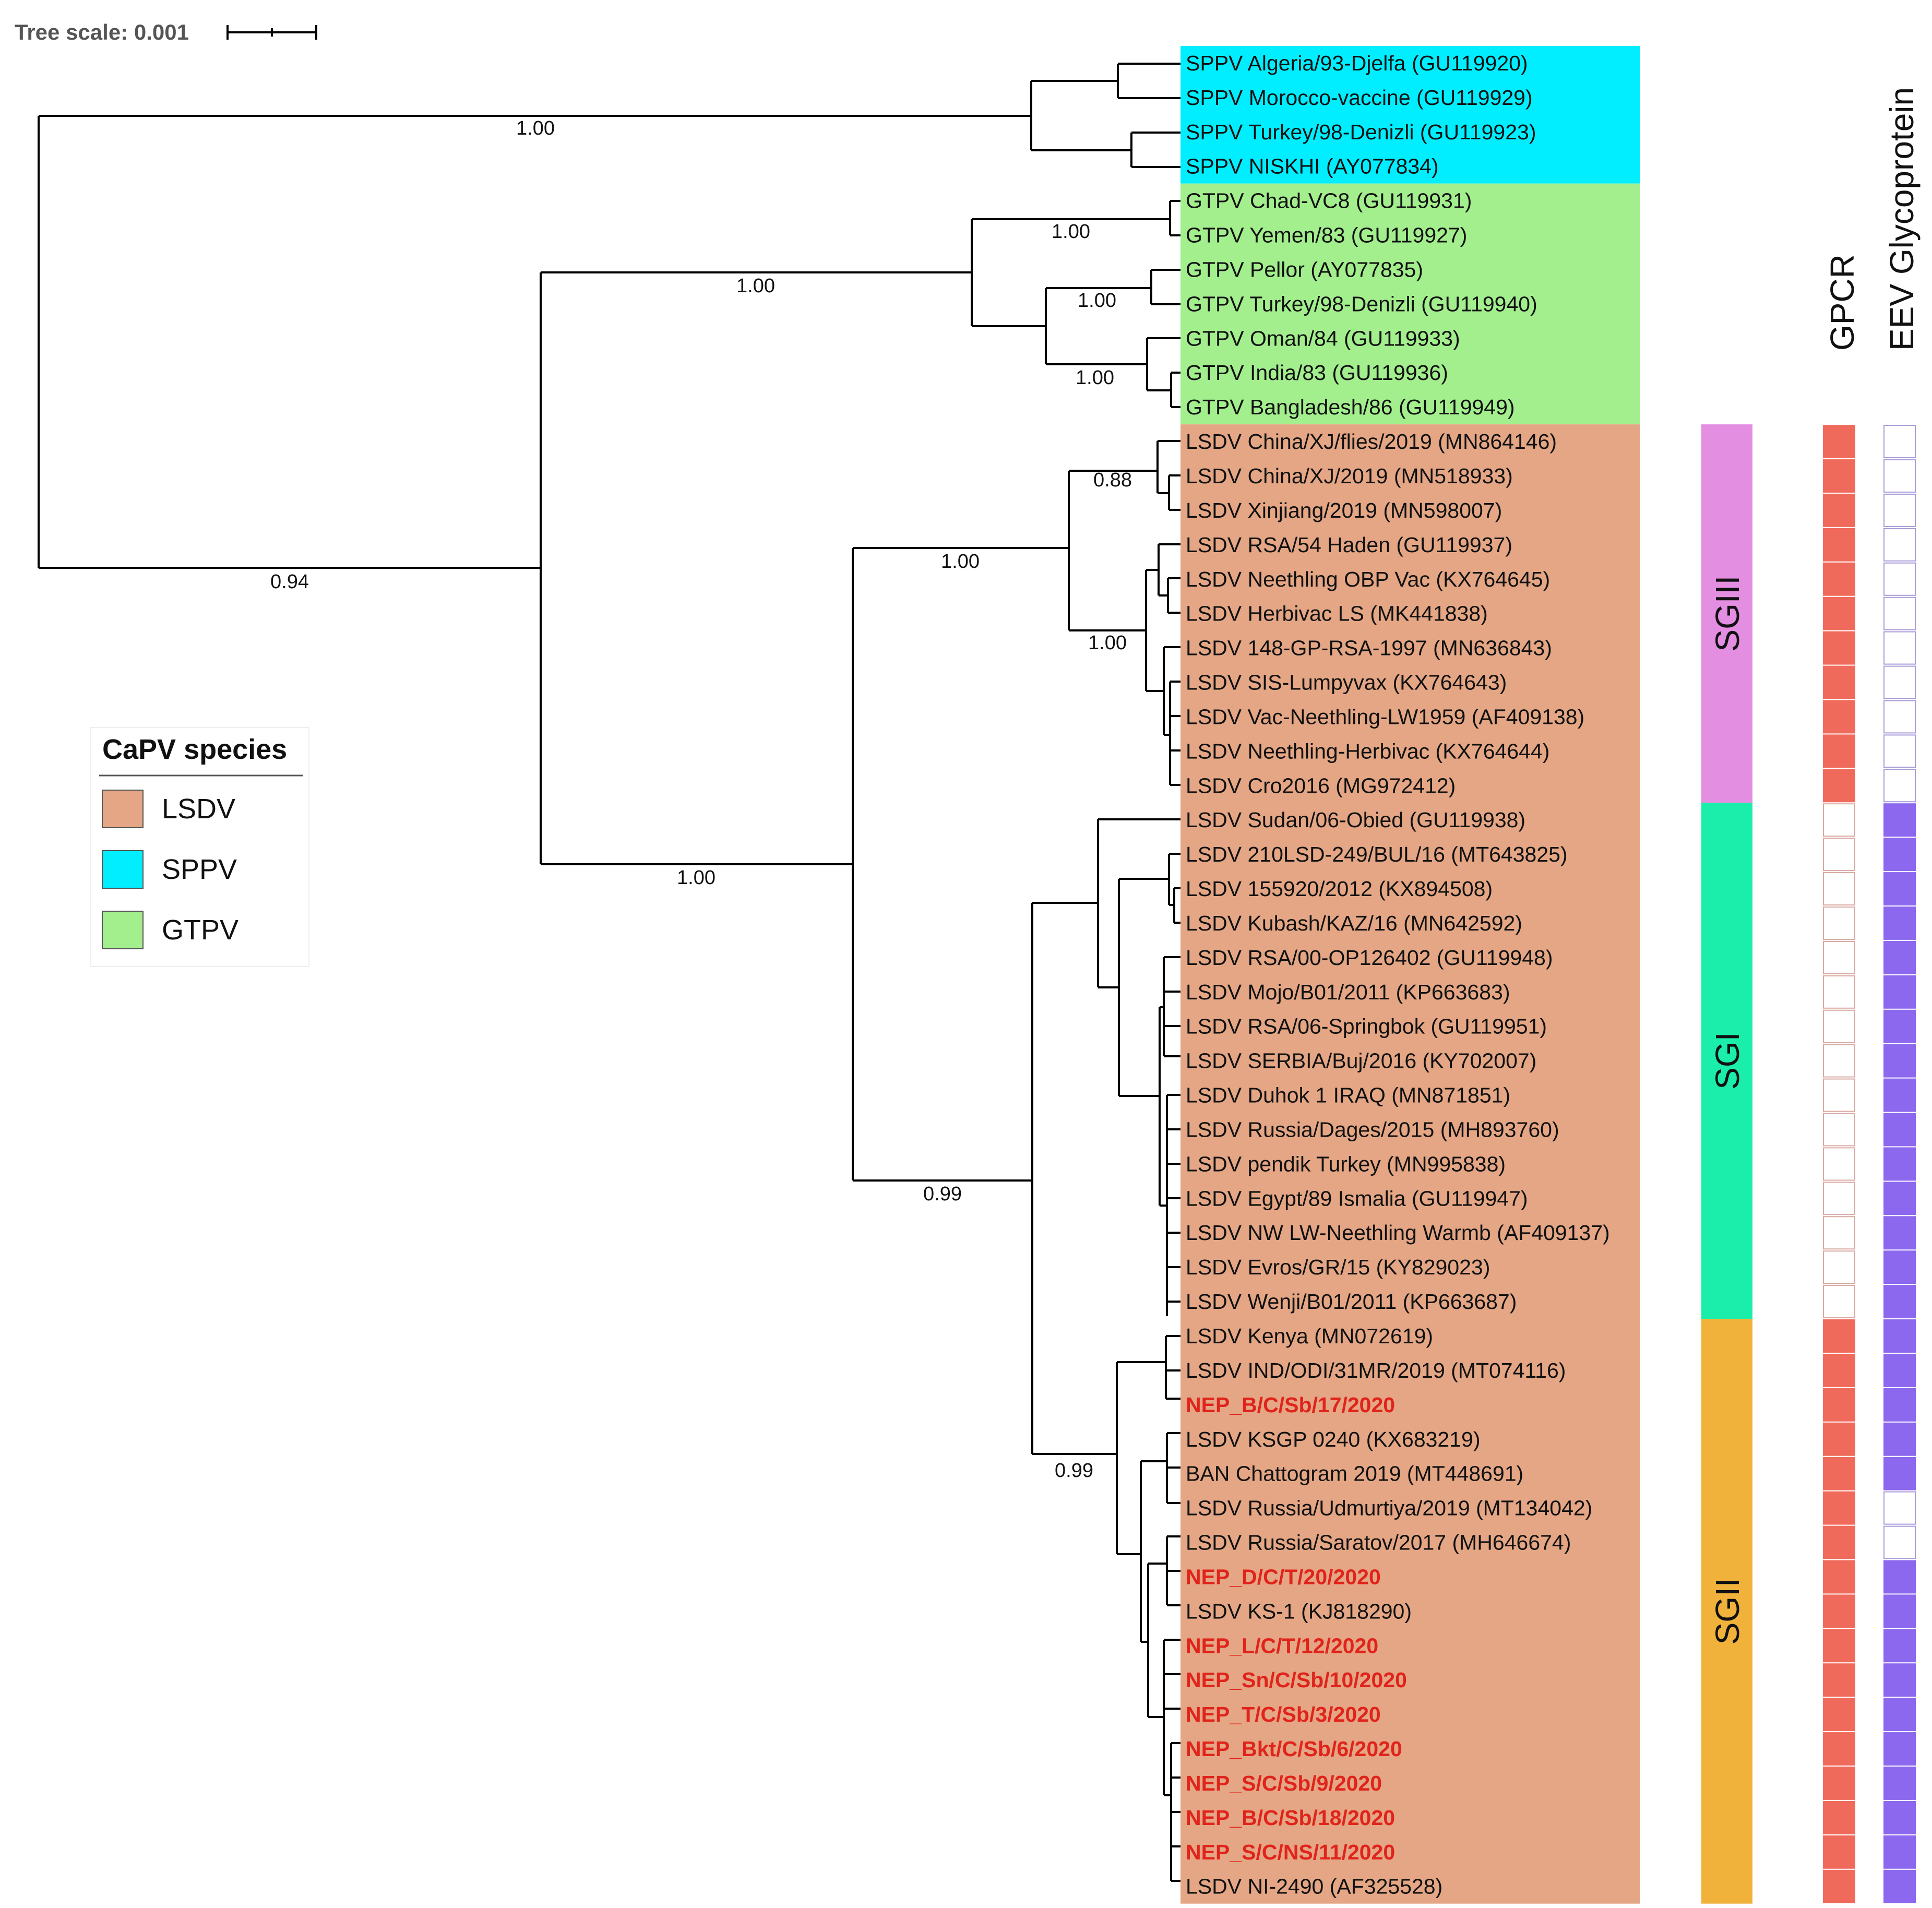 This screenshot has height=1908, width=1932. I want to click on gpcr-column, so click(1839, 1164).